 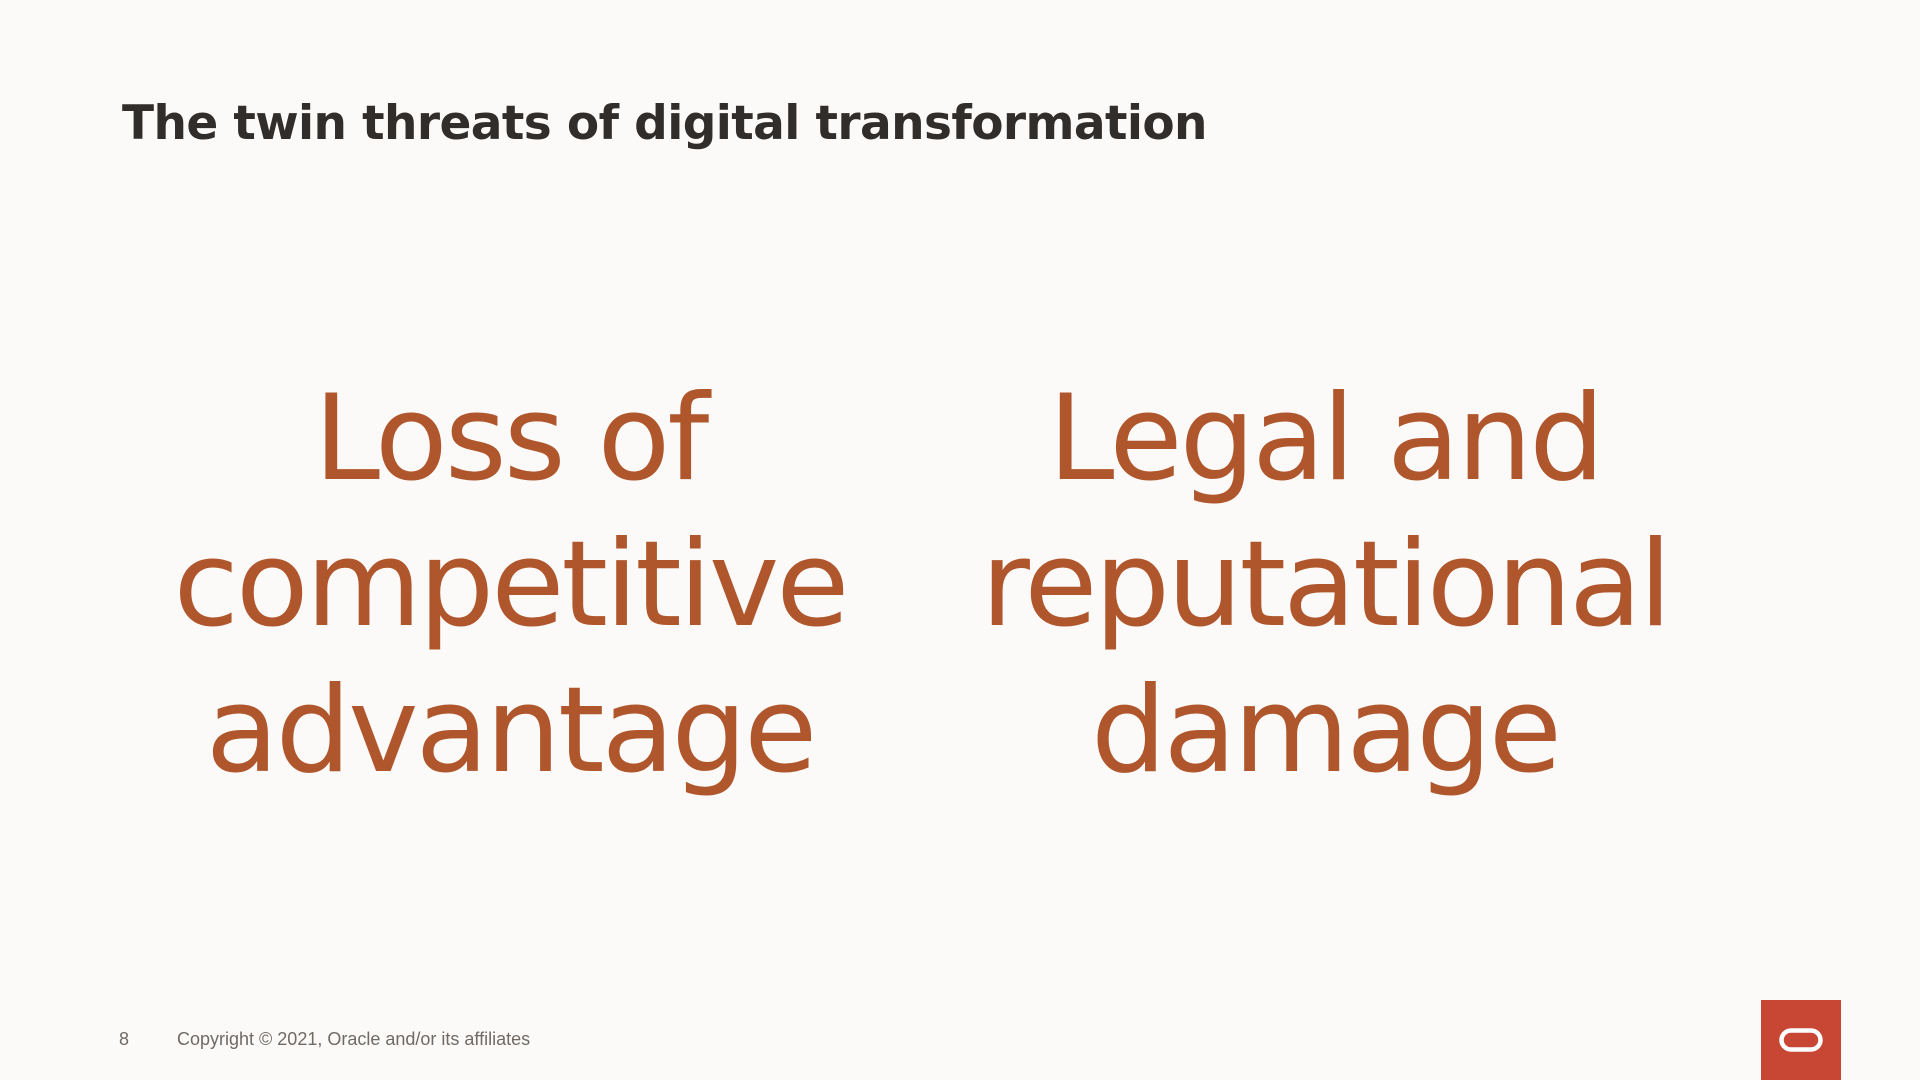 What do you see at coordinates (511, 439) in the screenshot?
I see `threat-line: Loss of` at bounding box center [511, 439].